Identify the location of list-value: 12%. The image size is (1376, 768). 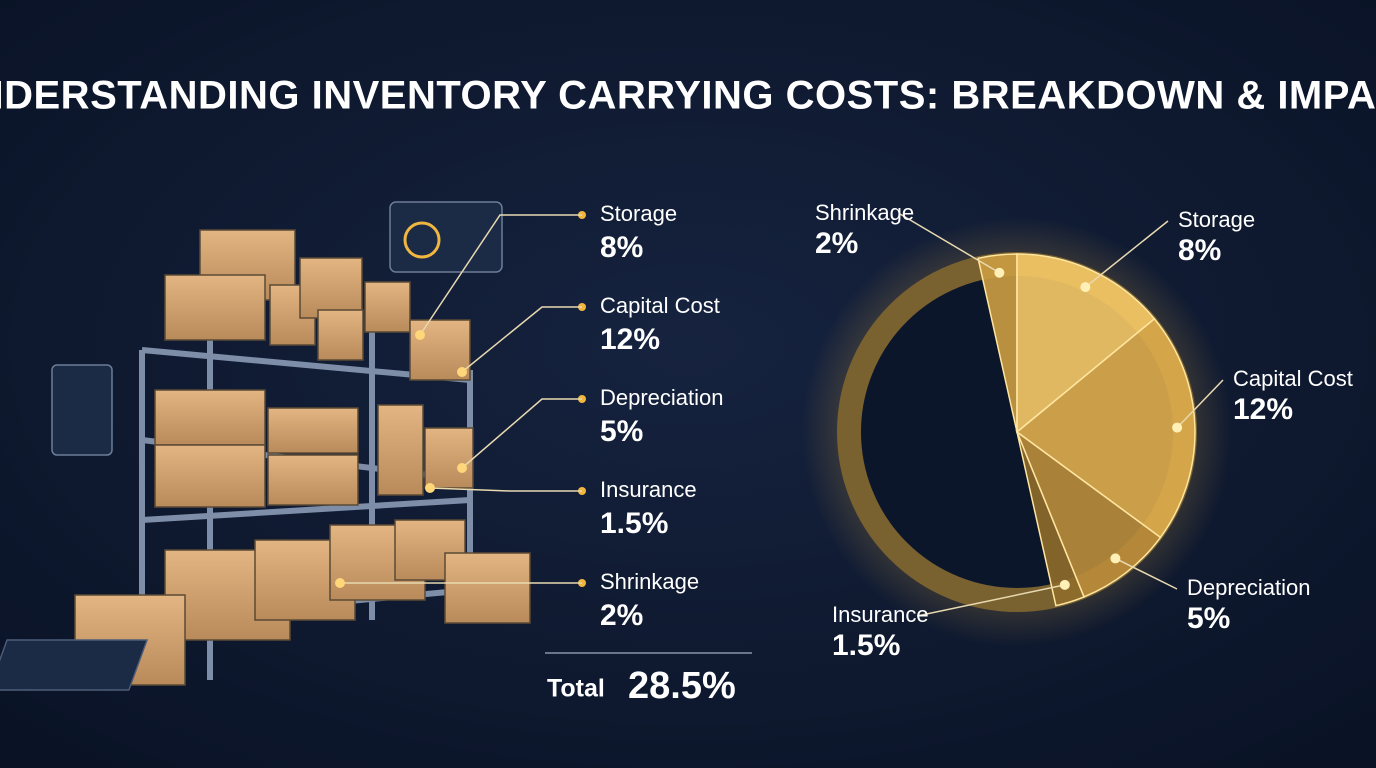
(630, 339).